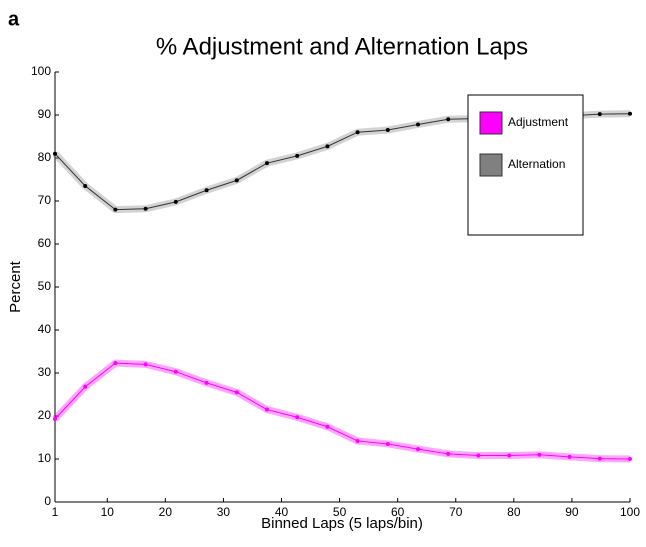  I want to click on y-tick-label: 10, so click(45, 458).